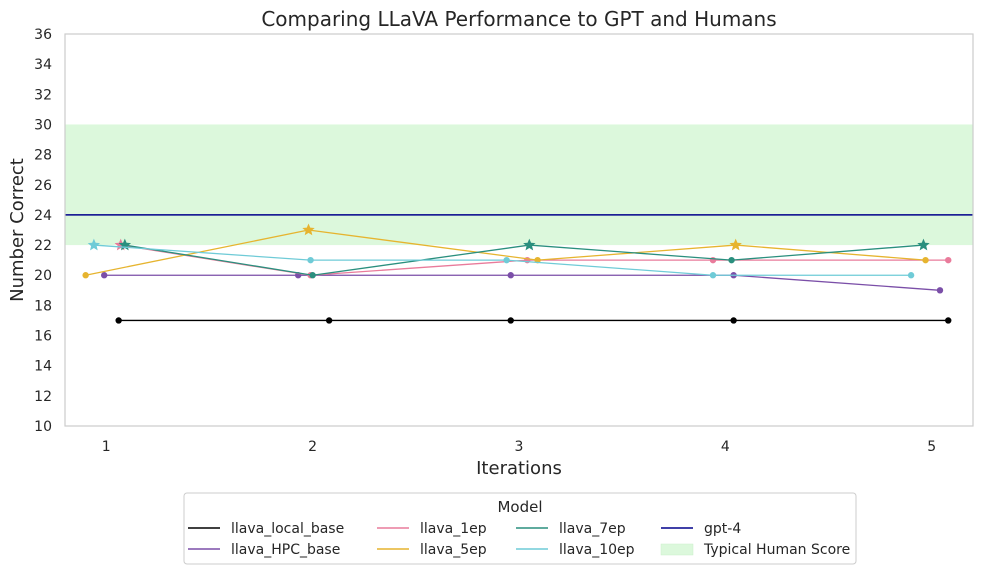 This screenshot has height=573, width=984. I want to click on series-llava_10ep, so click(501, 258).